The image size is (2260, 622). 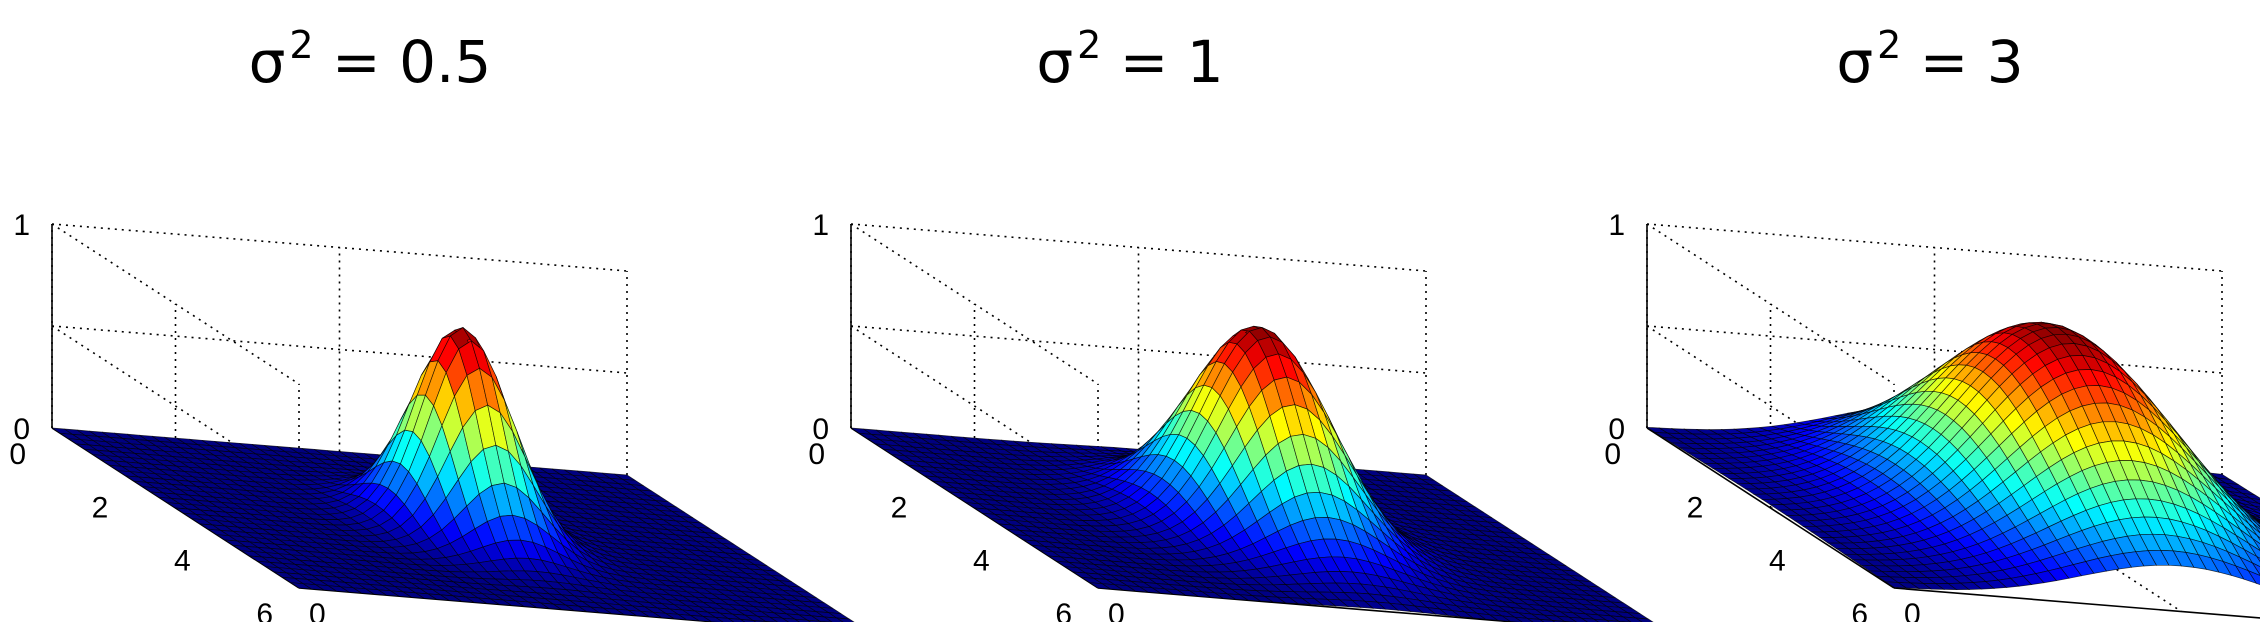 I want to click on surface-mesh, so click(x=1952, y=455).